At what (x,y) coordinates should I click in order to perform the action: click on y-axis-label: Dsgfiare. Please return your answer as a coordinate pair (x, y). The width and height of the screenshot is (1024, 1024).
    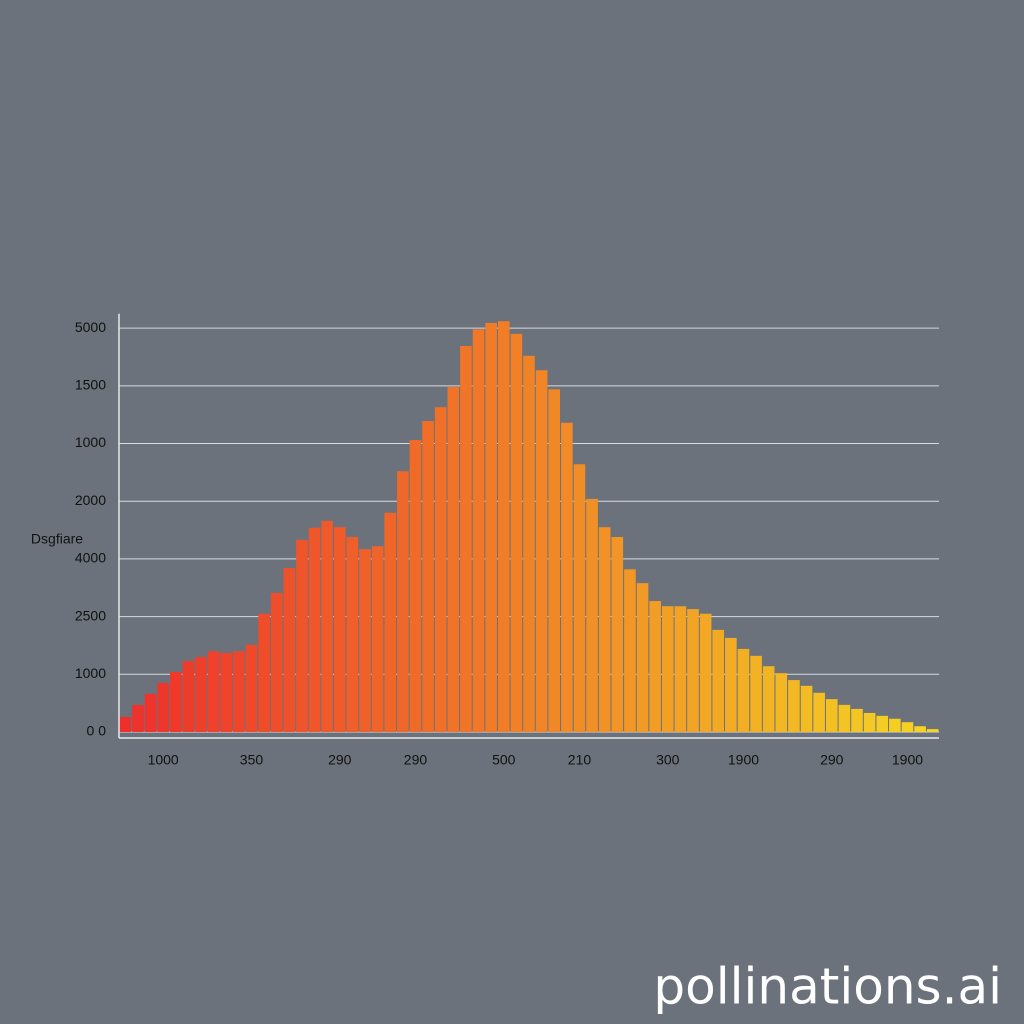
    Looking at the image, I should click on (57, 539).